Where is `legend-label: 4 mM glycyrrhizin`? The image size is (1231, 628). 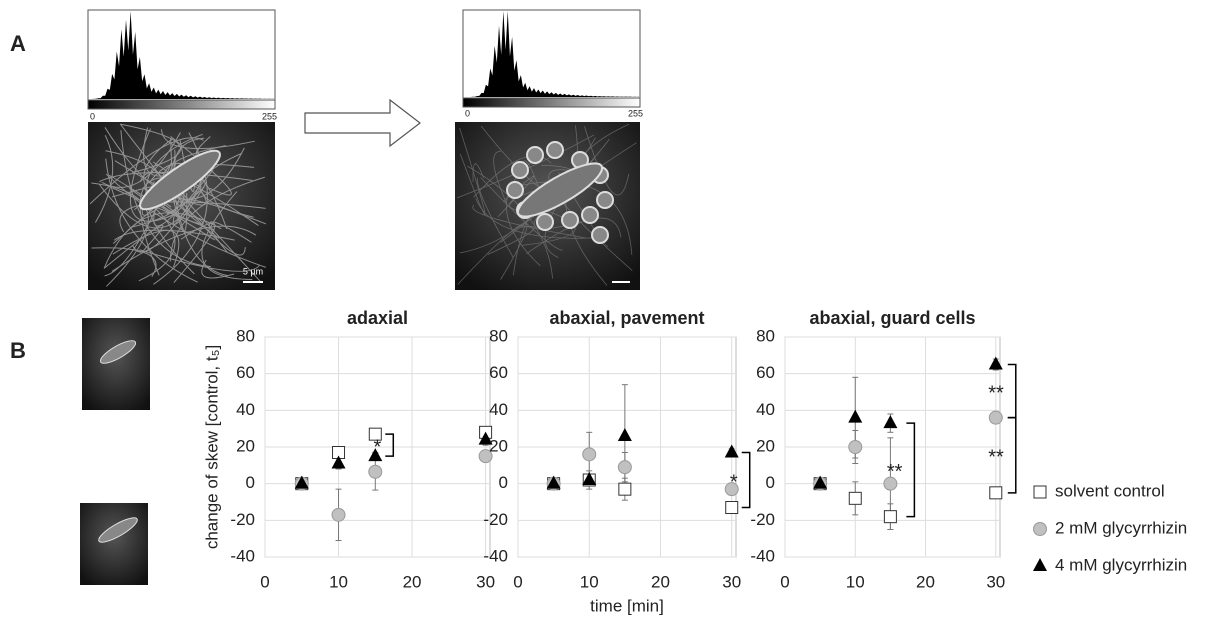 legend-label: 4 mM glycyrrhizin is located at coordinates (1121, 564).